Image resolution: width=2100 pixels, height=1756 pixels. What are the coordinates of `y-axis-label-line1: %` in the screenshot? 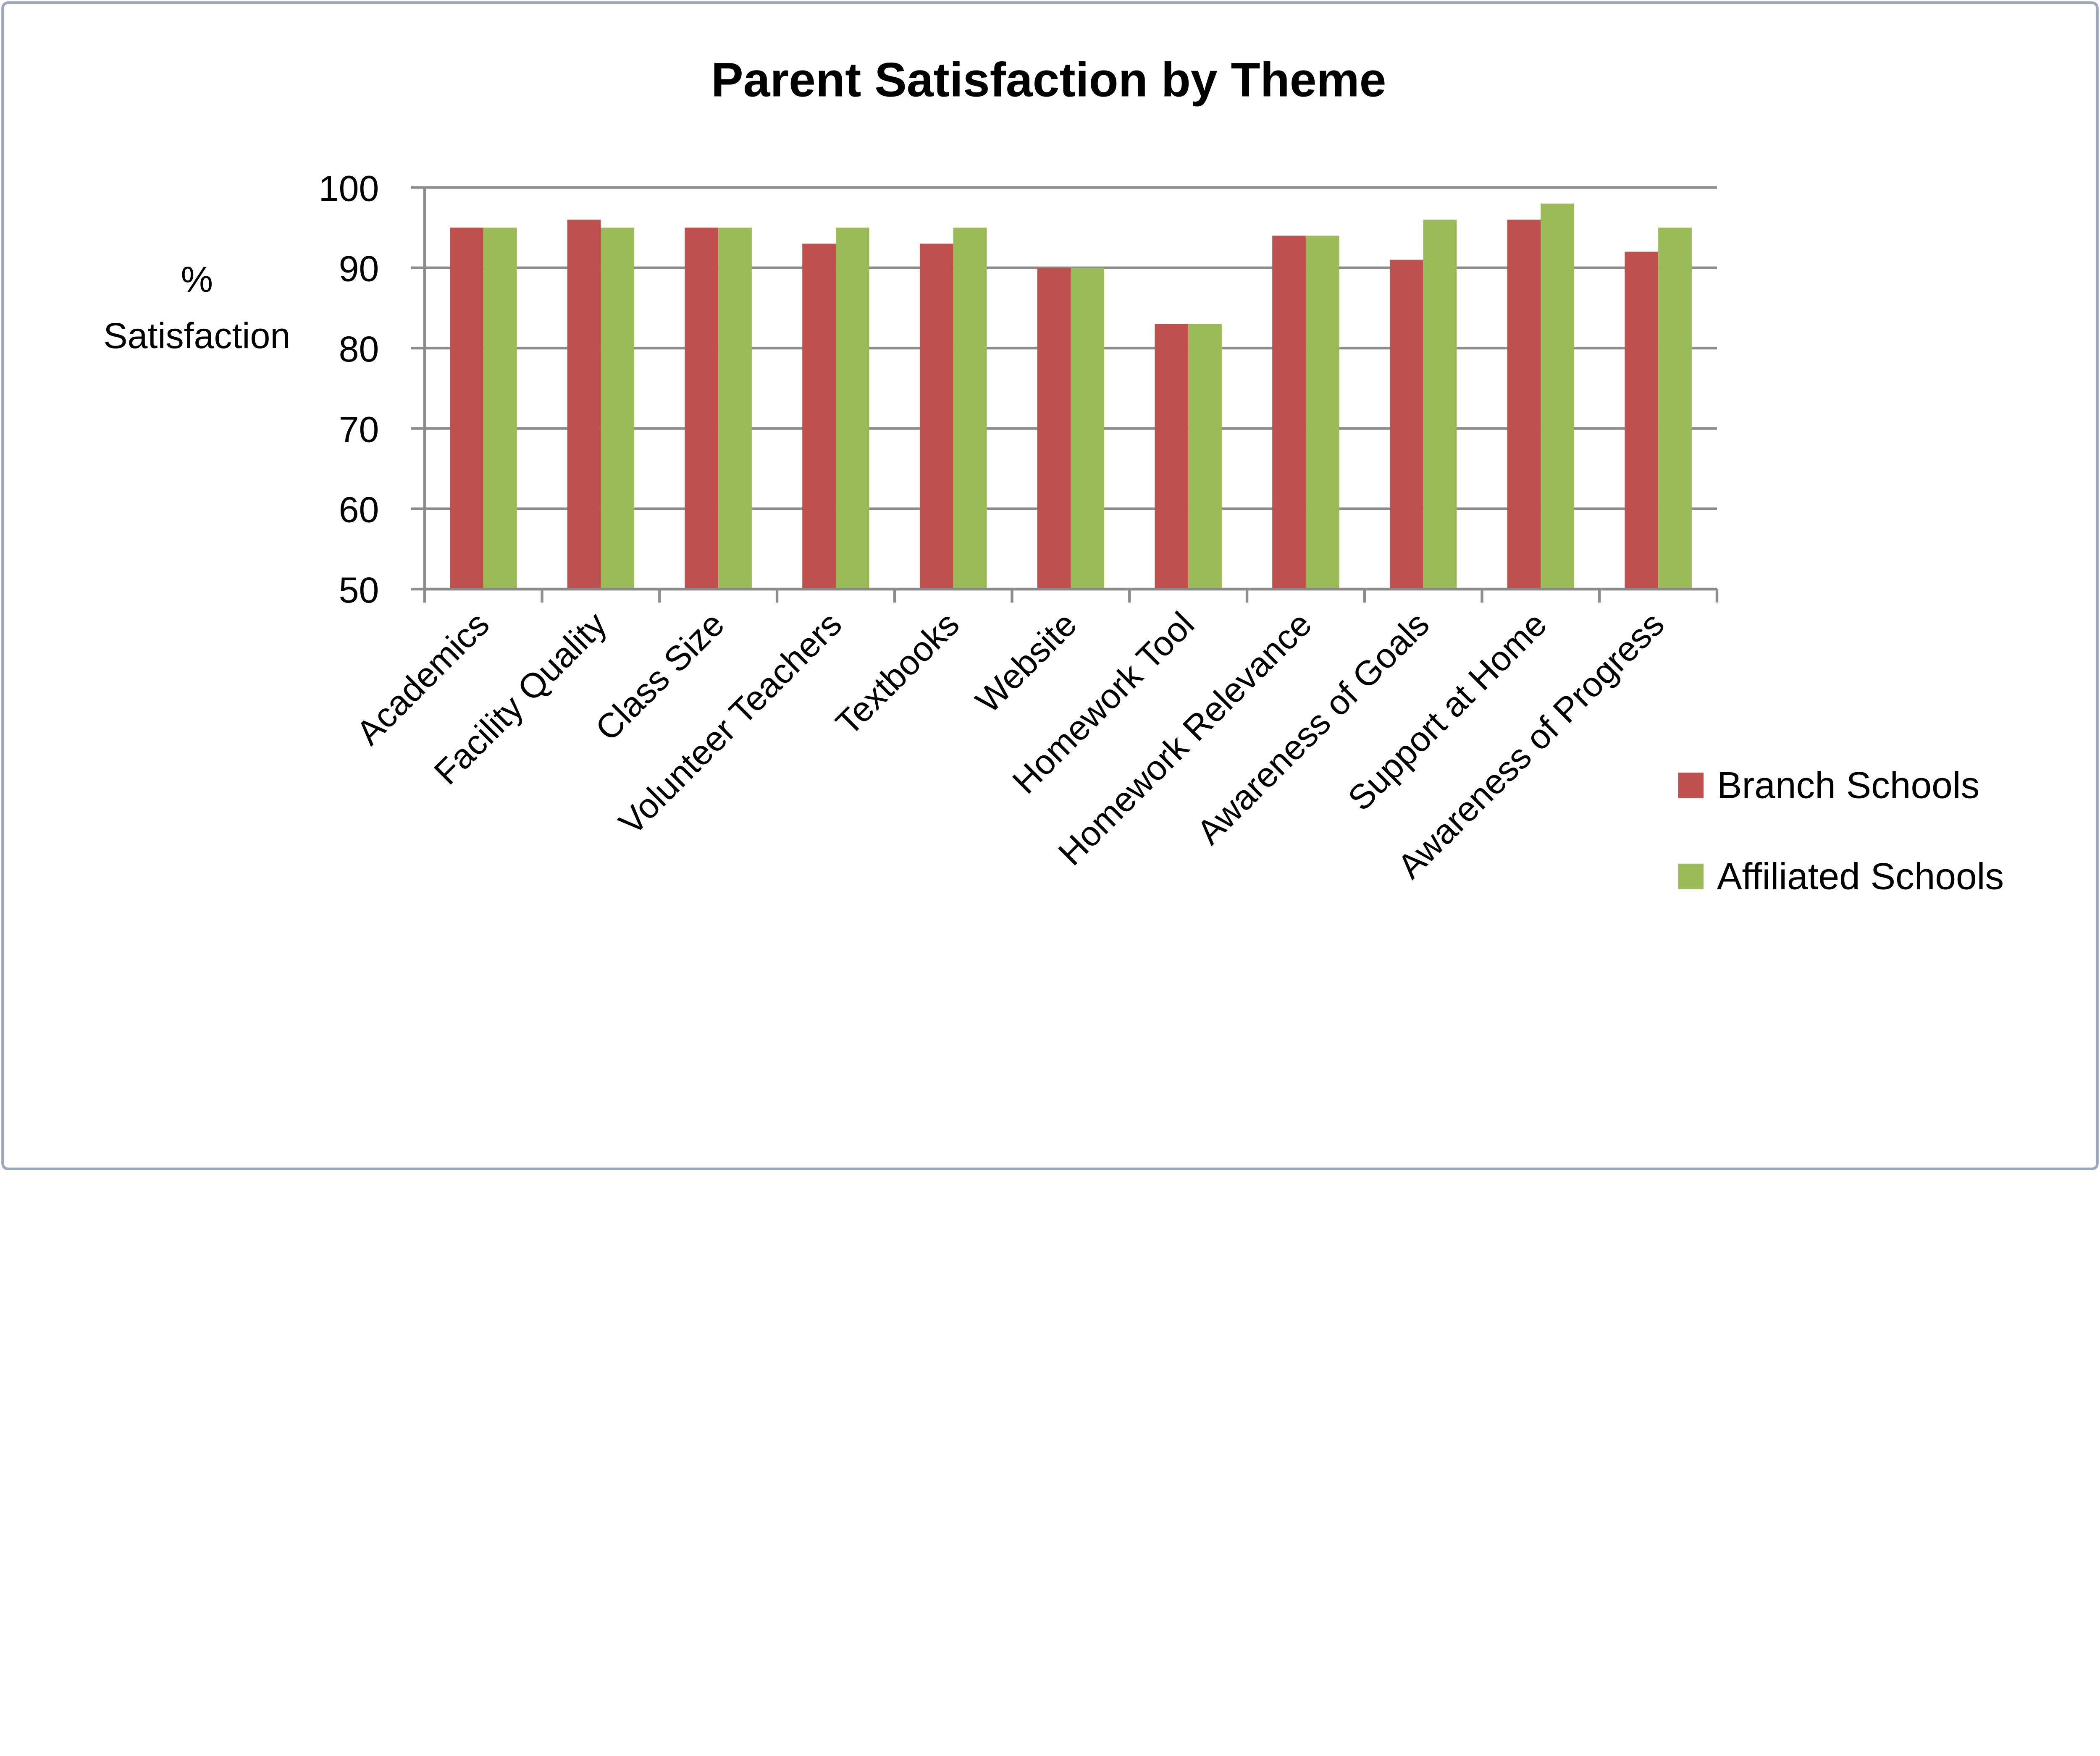 It's located at (197, 279).